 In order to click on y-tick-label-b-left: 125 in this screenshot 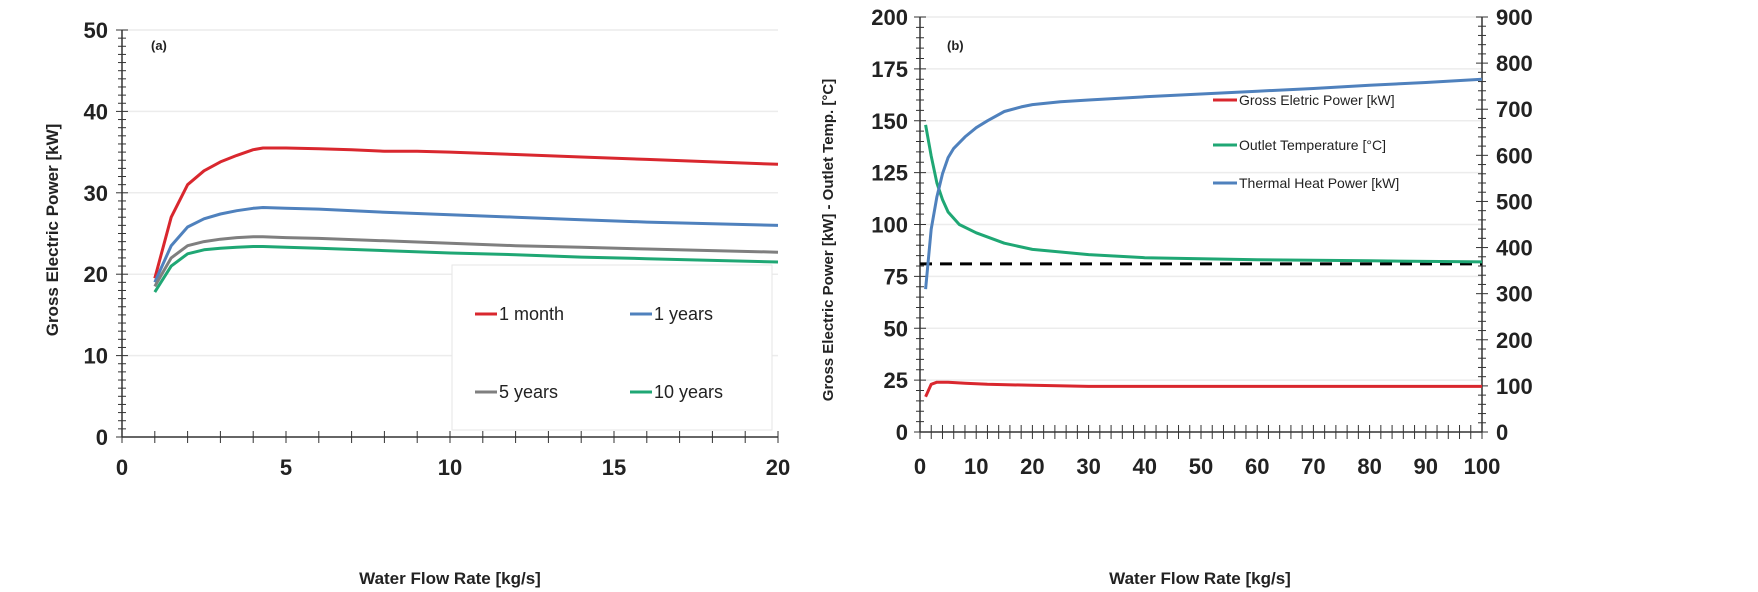, I will do `click(889, 173)`.